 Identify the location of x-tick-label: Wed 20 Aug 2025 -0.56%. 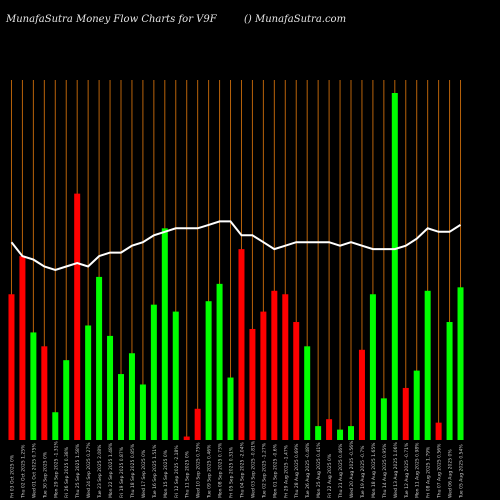
(352, 469).